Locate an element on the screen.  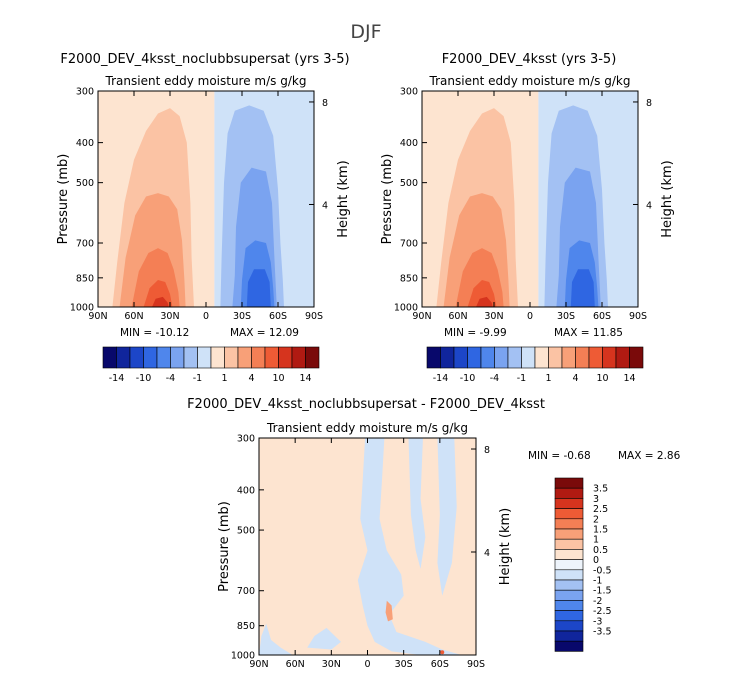
panel-3-colorbar-label: 0.5 is located at coordinates (600, 550).